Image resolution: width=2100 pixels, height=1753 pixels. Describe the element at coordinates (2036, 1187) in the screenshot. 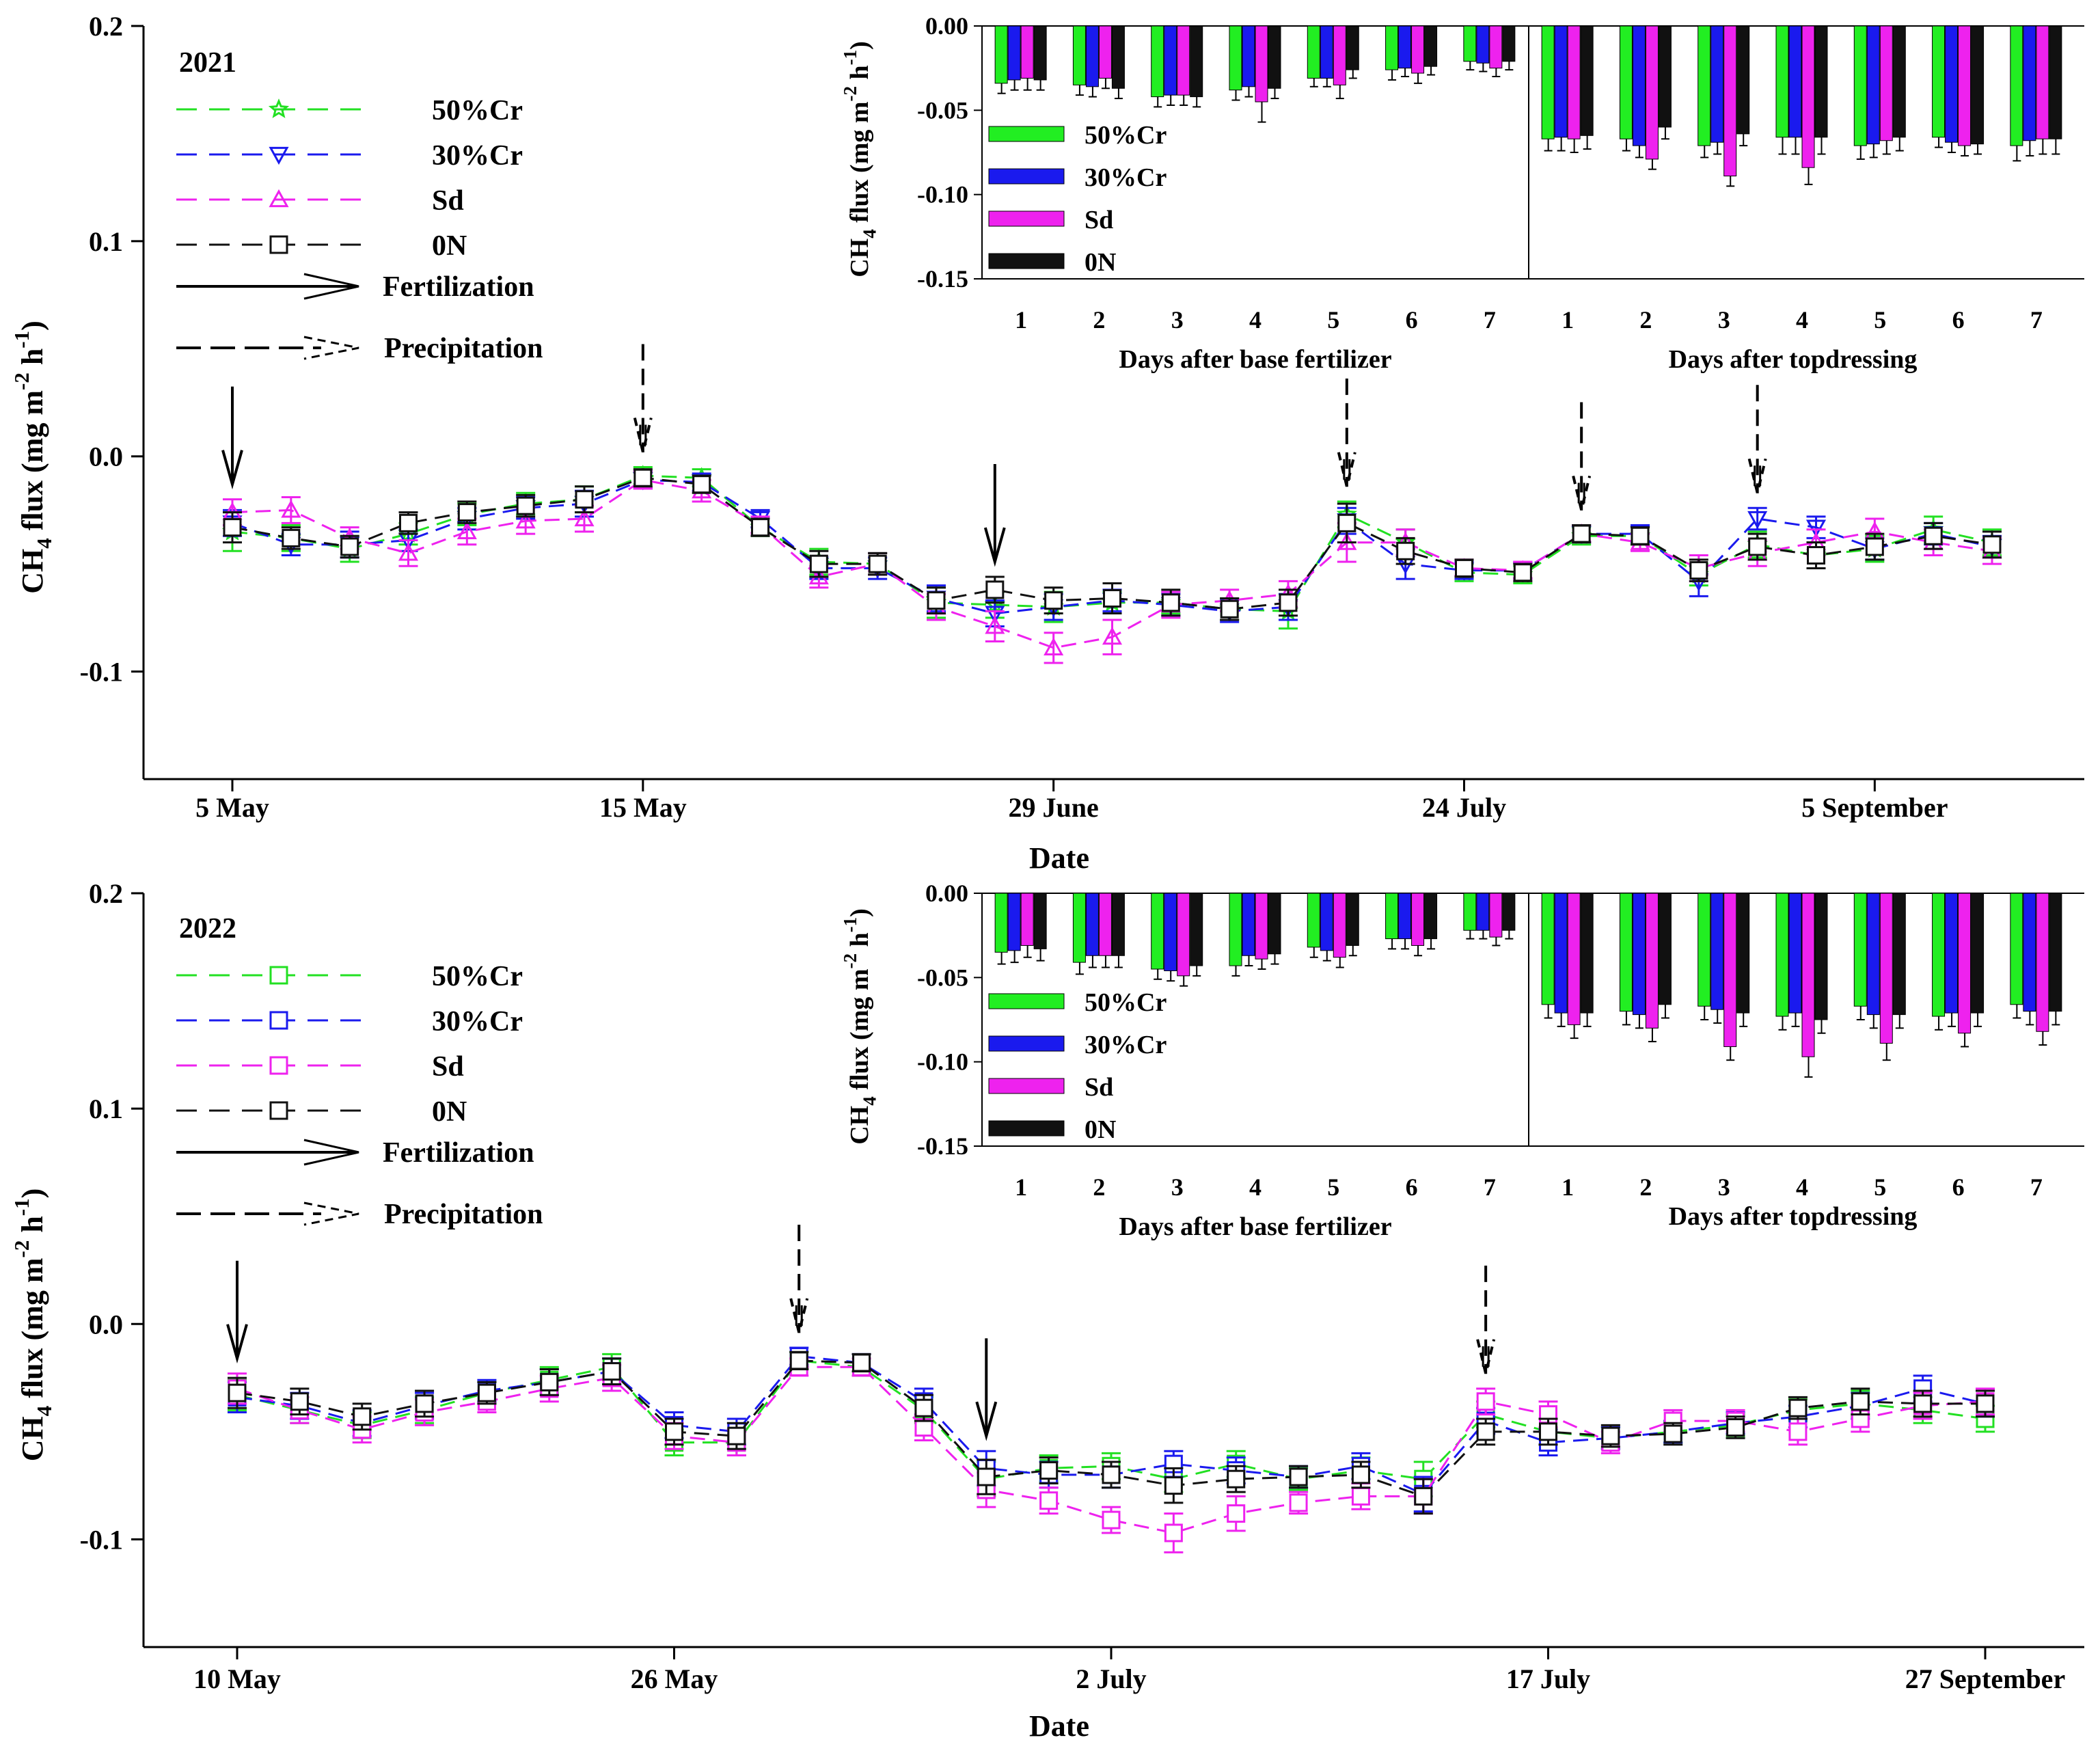

I see `inset-x-tick-label: 7` at that location.